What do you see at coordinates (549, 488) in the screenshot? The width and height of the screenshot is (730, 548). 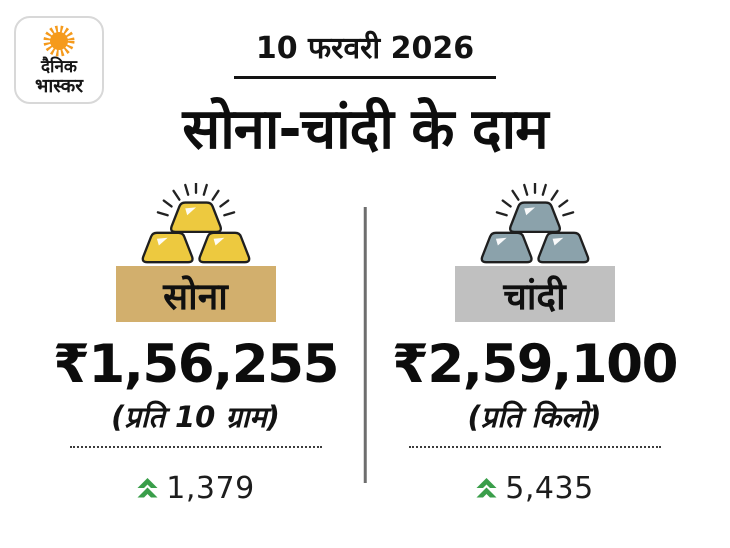 I see `silver-change-value: 5,435` at bounding box center [549, 488].